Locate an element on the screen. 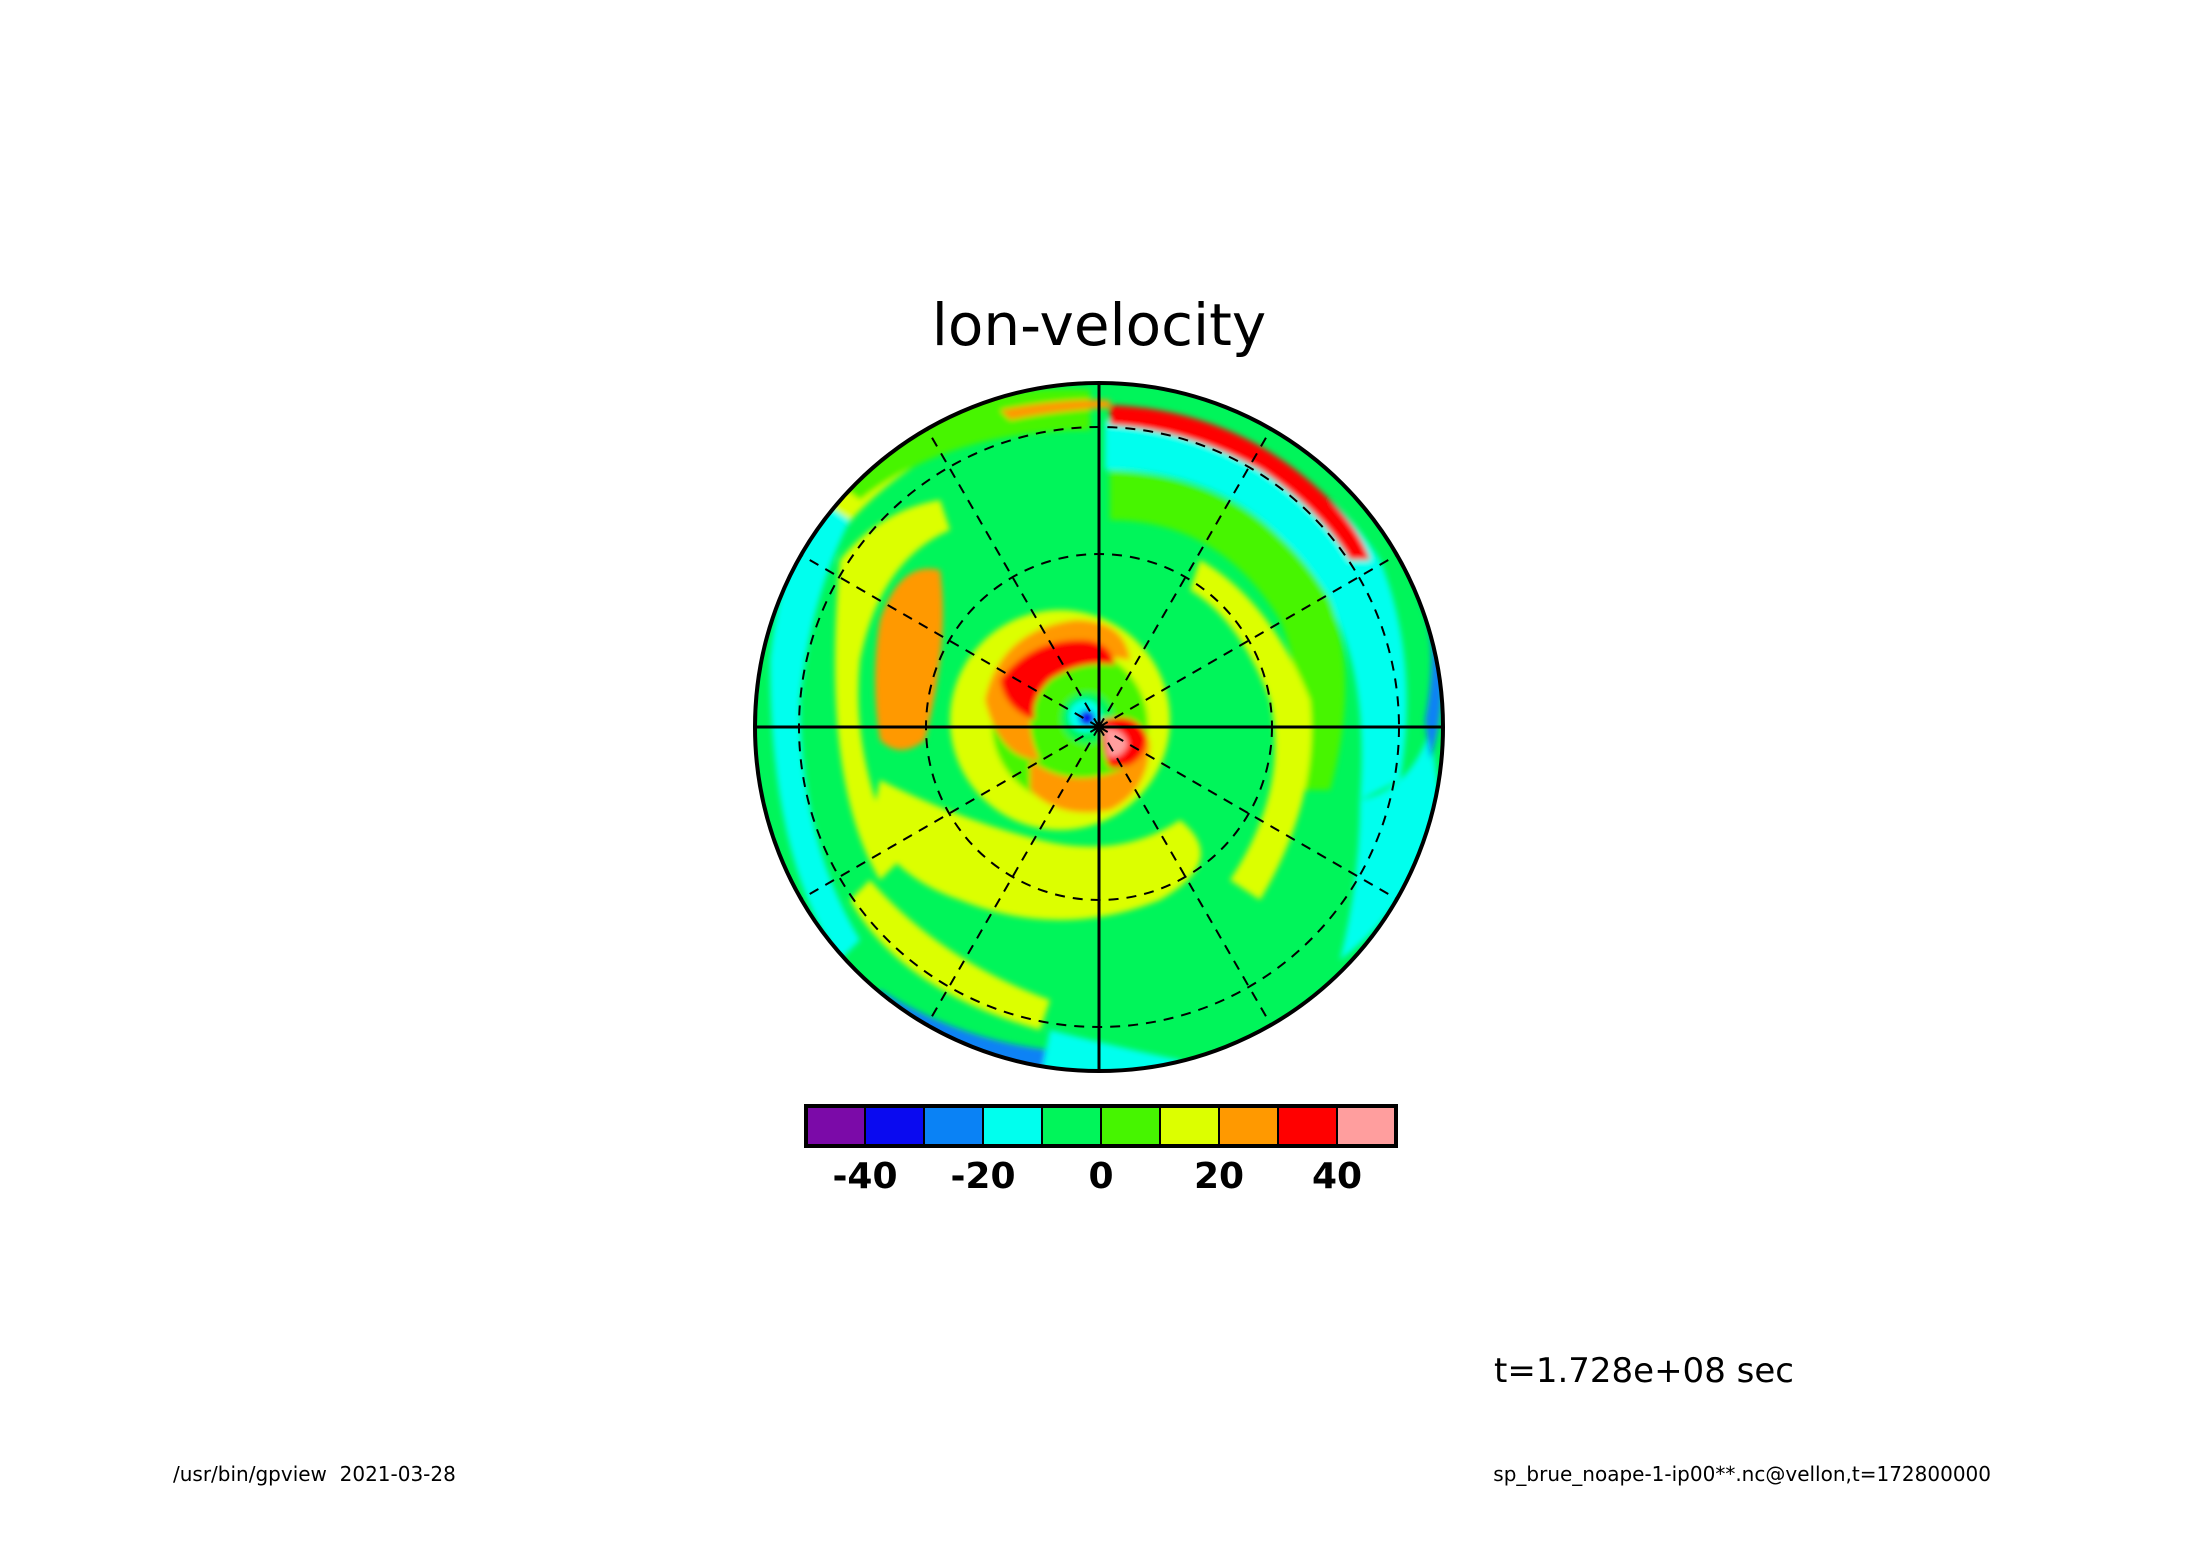 The height and width of the screenshot is (1546, 2188). colorbar-tick-label: 0 is located at coordinates (1100, 1176).